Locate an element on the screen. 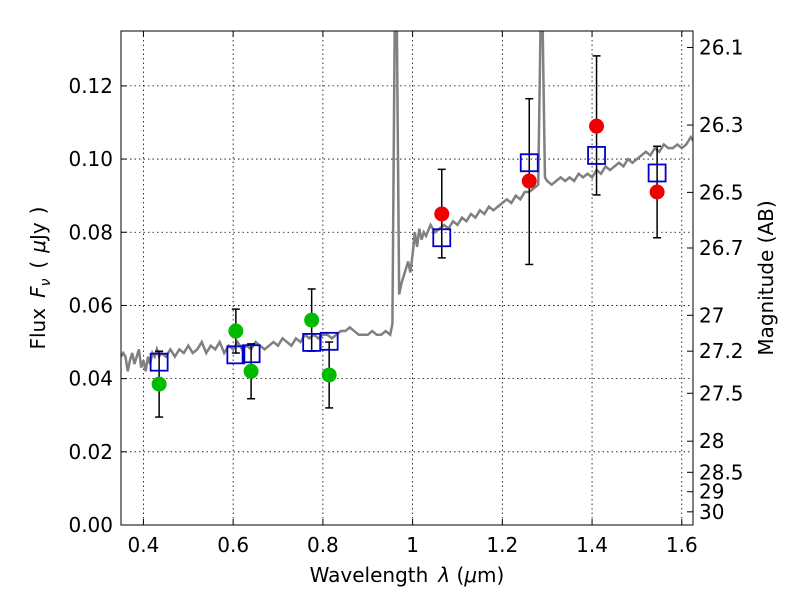 The image size is (800, 600). x-tick-label: 1.6 is located at coordinates (682, 545).